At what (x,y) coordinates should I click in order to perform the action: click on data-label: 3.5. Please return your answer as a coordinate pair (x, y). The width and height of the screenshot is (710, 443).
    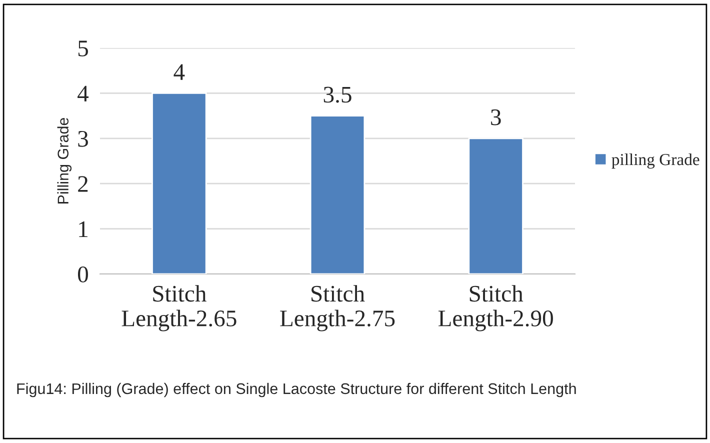
    Looking at the image, I should click on (338, 94).